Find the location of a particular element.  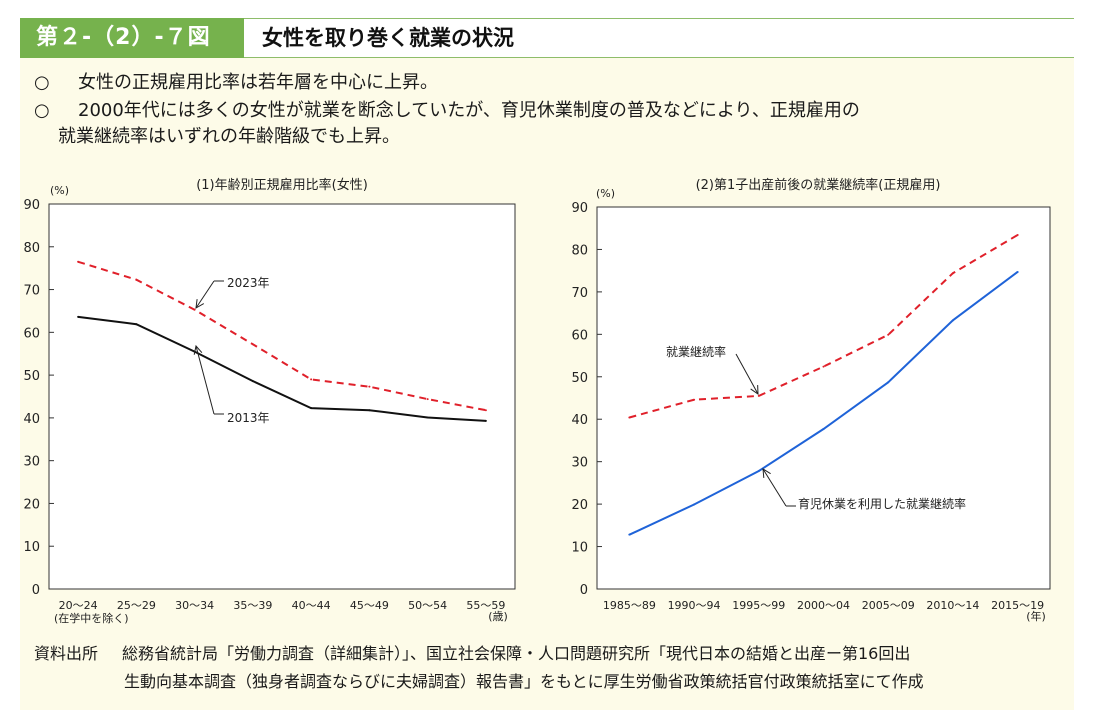

bullet-text-continued: 就業継続率はいずれの年齢階級でも上昇。 is located at coordinates (229, 136).